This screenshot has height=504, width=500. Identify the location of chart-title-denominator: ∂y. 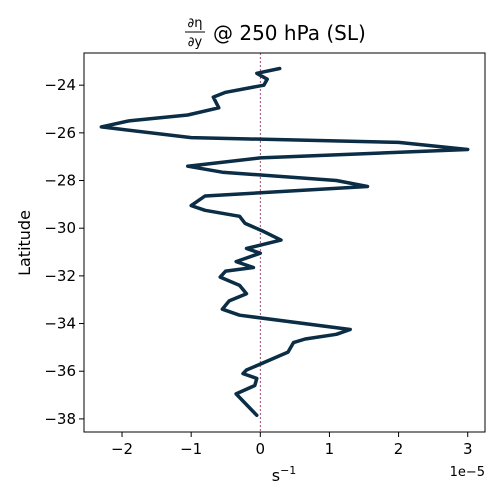
(195, 42).